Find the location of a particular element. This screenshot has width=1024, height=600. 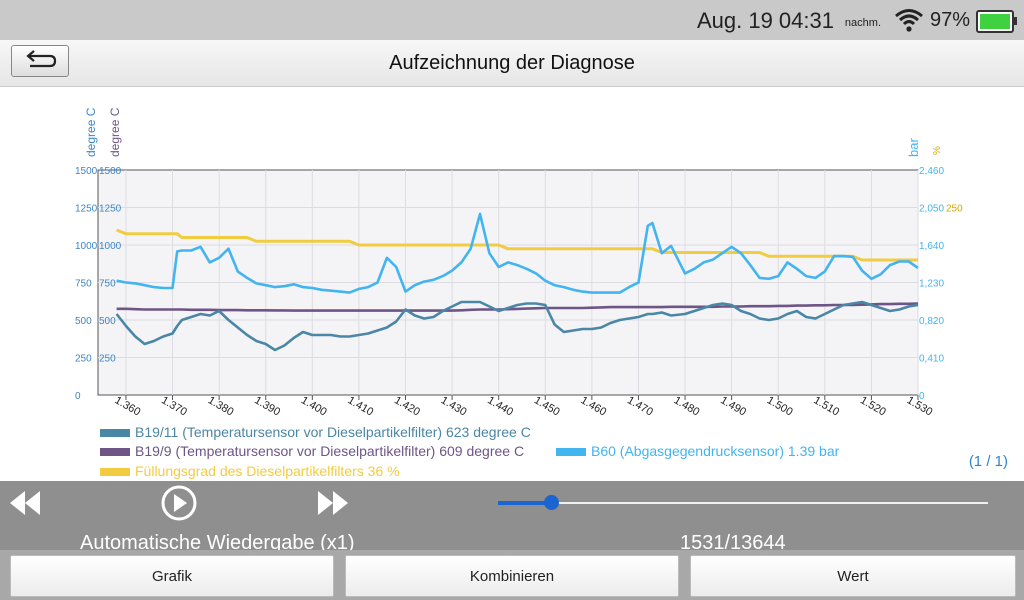

x-tick-label: 1.390 is located at coordinates (267, 406).